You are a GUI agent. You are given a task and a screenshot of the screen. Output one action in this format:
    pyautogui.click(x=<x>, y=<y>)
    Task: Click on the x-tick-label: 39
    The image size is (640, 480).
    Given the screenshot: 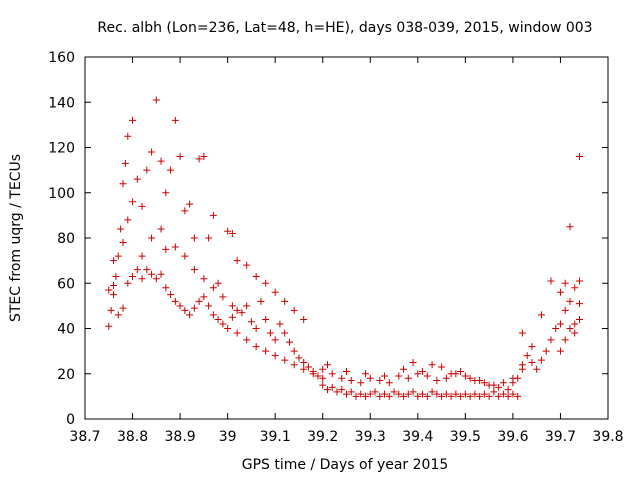 What is the action you would take?
    pyautogui.click(x=228, y=437)
    